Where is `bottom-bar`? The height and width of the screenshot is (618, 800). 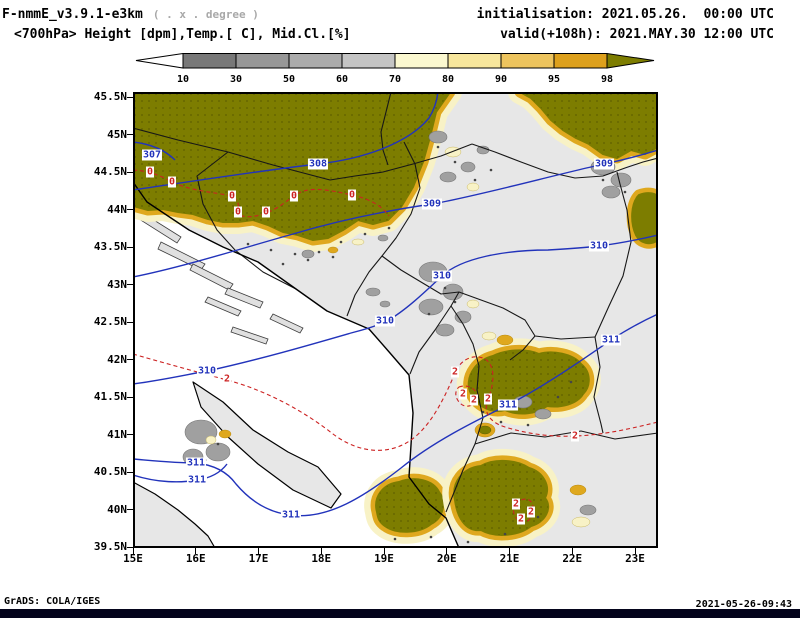
bottom-bar is located at coordinates (400, 613).